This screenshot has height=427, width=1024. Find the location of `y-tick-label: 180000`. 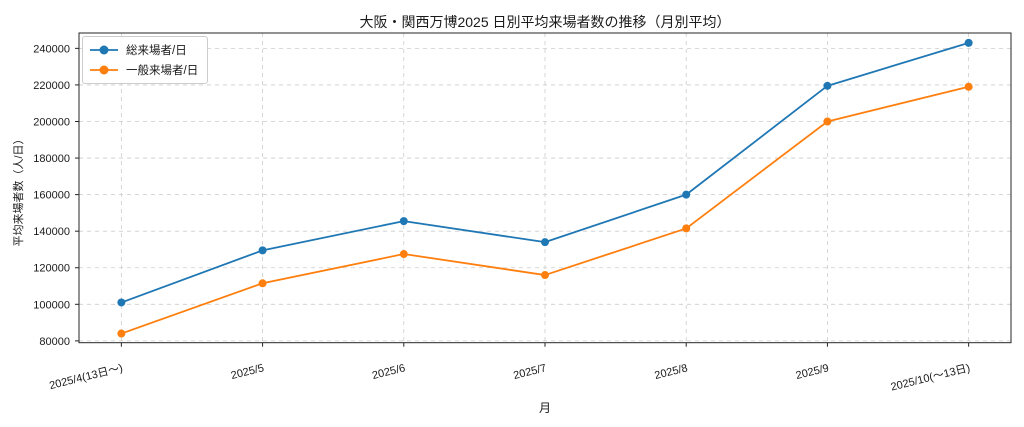

y-tick-label: 180000 is located at coordinates (51, 159).